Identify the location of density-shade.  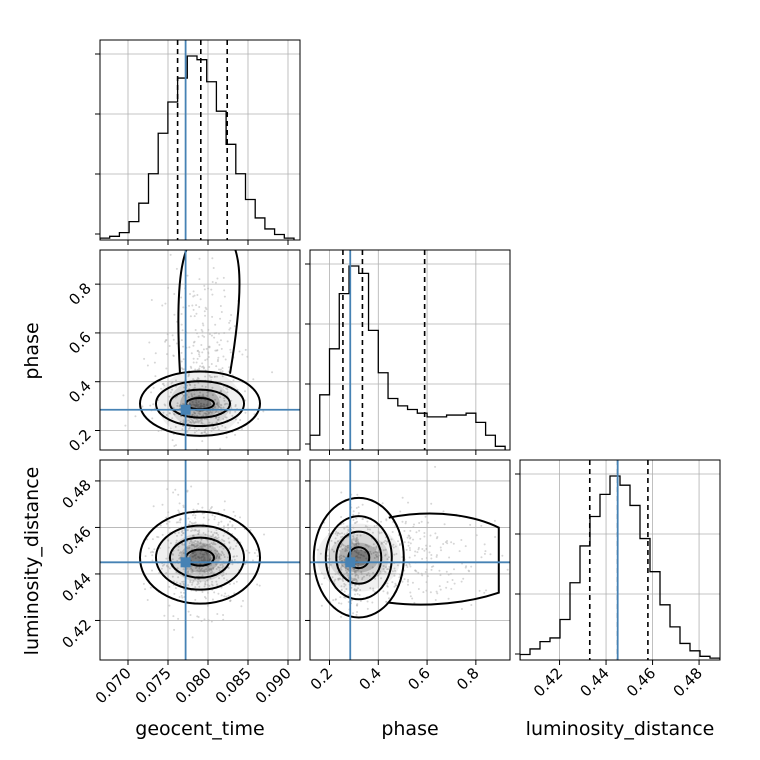
(200, 557).